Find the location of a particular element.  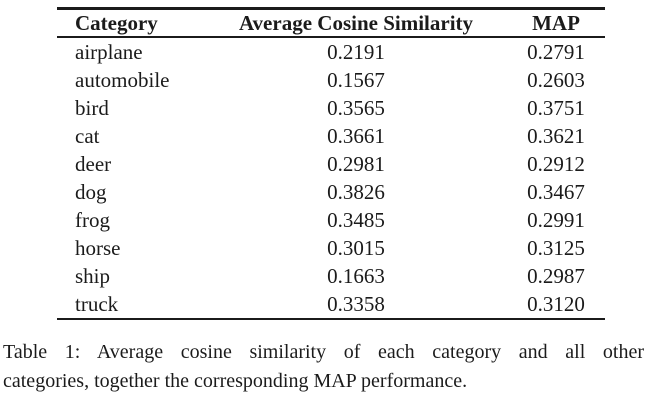

cell-category: cat is located at coordinates (87, 135).